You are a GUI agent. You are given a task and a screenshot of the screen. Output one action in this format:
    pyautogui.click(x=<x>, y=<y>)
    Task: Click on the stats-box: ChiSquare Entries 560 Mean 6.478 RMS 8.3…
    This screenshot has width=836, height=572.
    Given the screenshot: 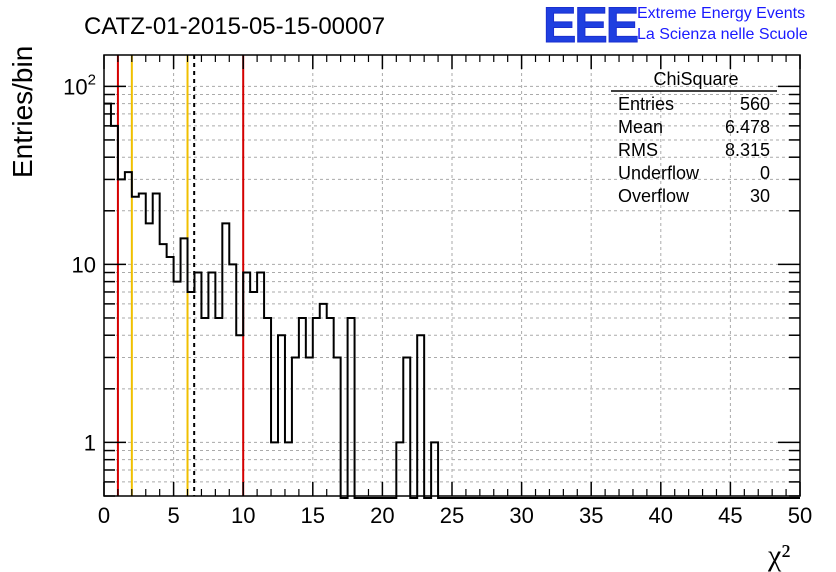 What is the action you would take?
    pyautogui.click(x=694, y=137)
    